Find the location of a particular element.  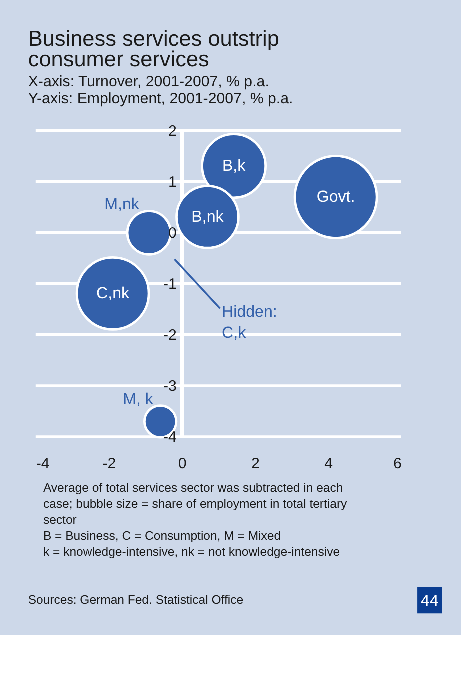

text: k = knowledge-intensive, nk = not knowledge-intensive is located at coordinates (191, 552).